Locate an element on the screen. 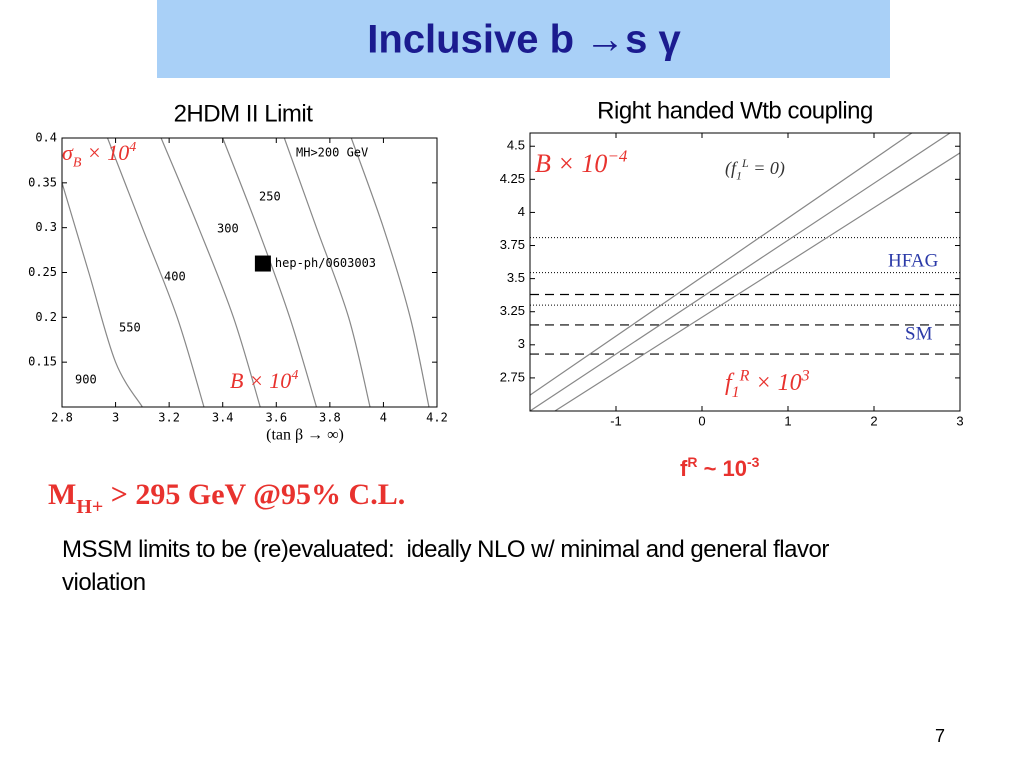 The height and width of the screenshot is (768, 1024). rich-text: B × 104 is located at coordinates (264, 380).